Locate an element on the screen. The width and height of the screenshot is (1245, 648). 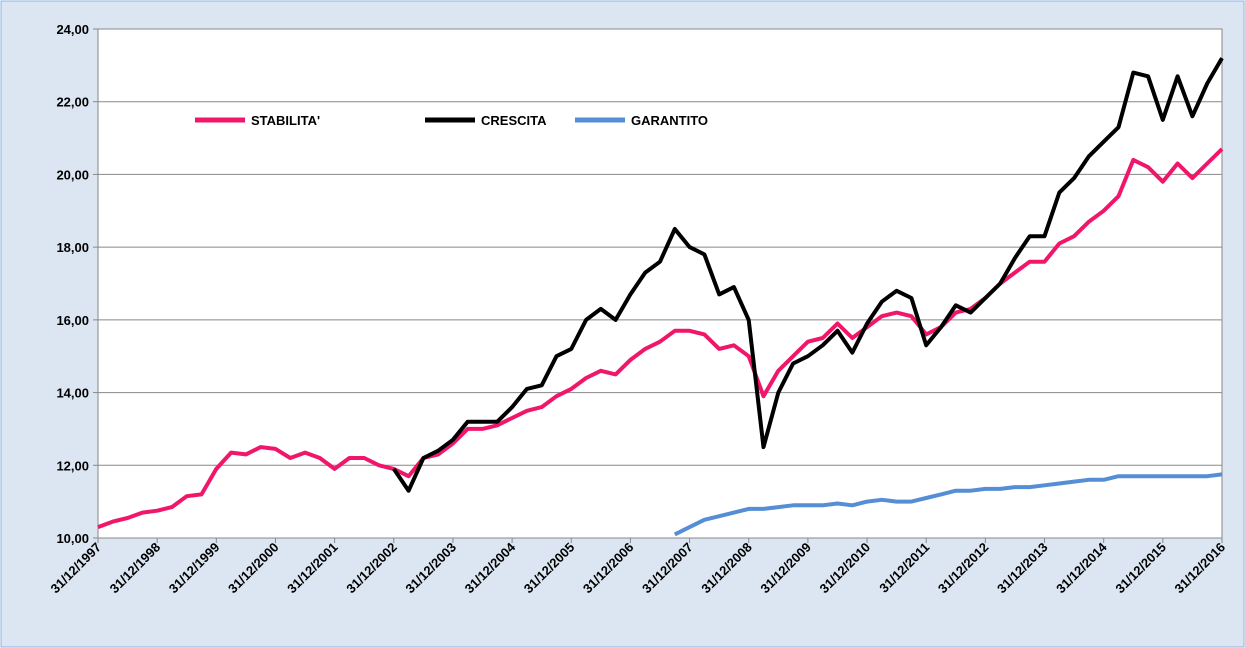
y-tick-label: 24,00 is located at coordinates (72, 29).